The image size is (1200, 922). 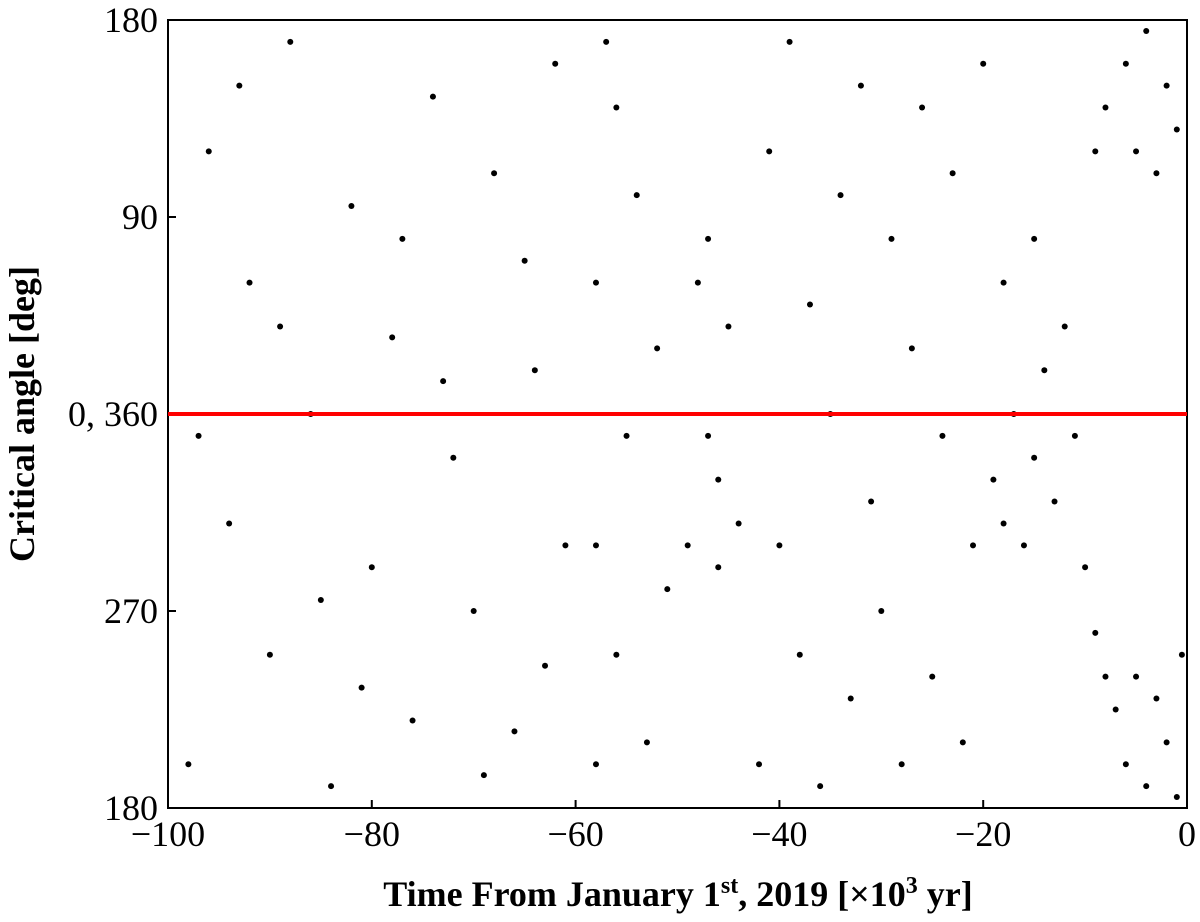 I want to click on x-tick-label: −80, so click(x=372, y=834).